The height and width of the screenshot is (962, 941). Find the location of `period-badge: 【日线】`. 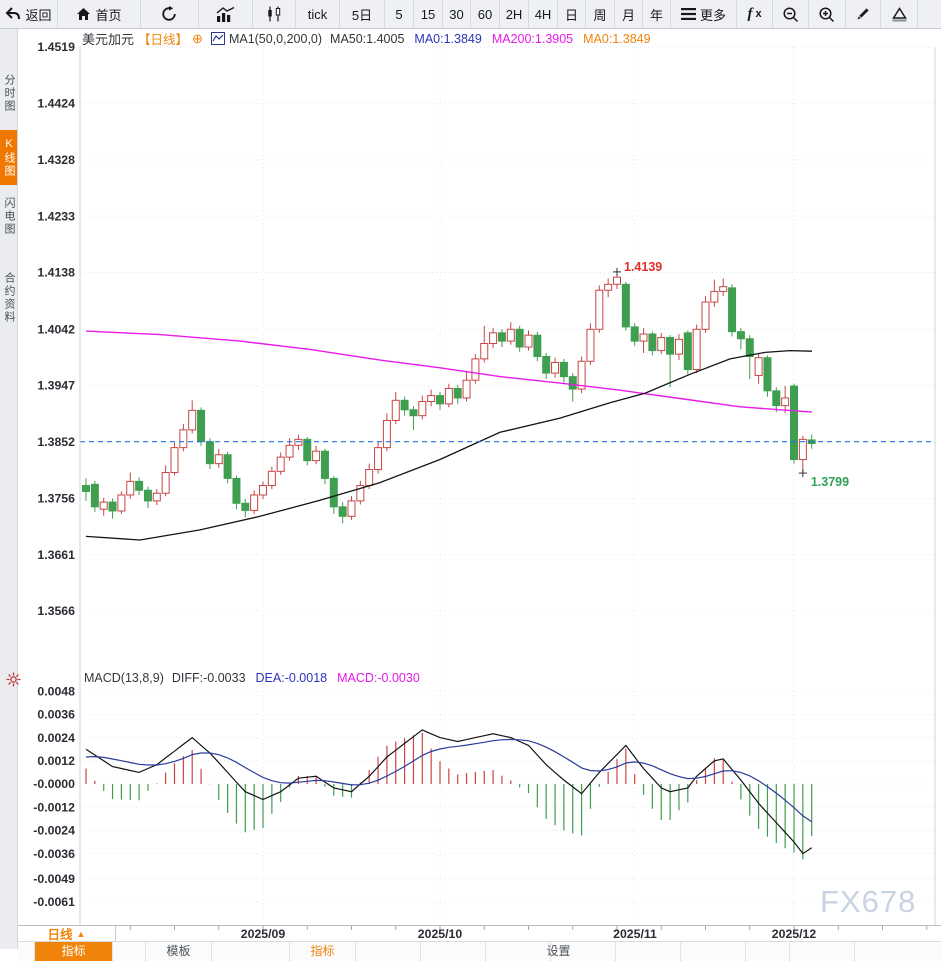

period-badge: 【日线】 is located at coordinates (163, 40).